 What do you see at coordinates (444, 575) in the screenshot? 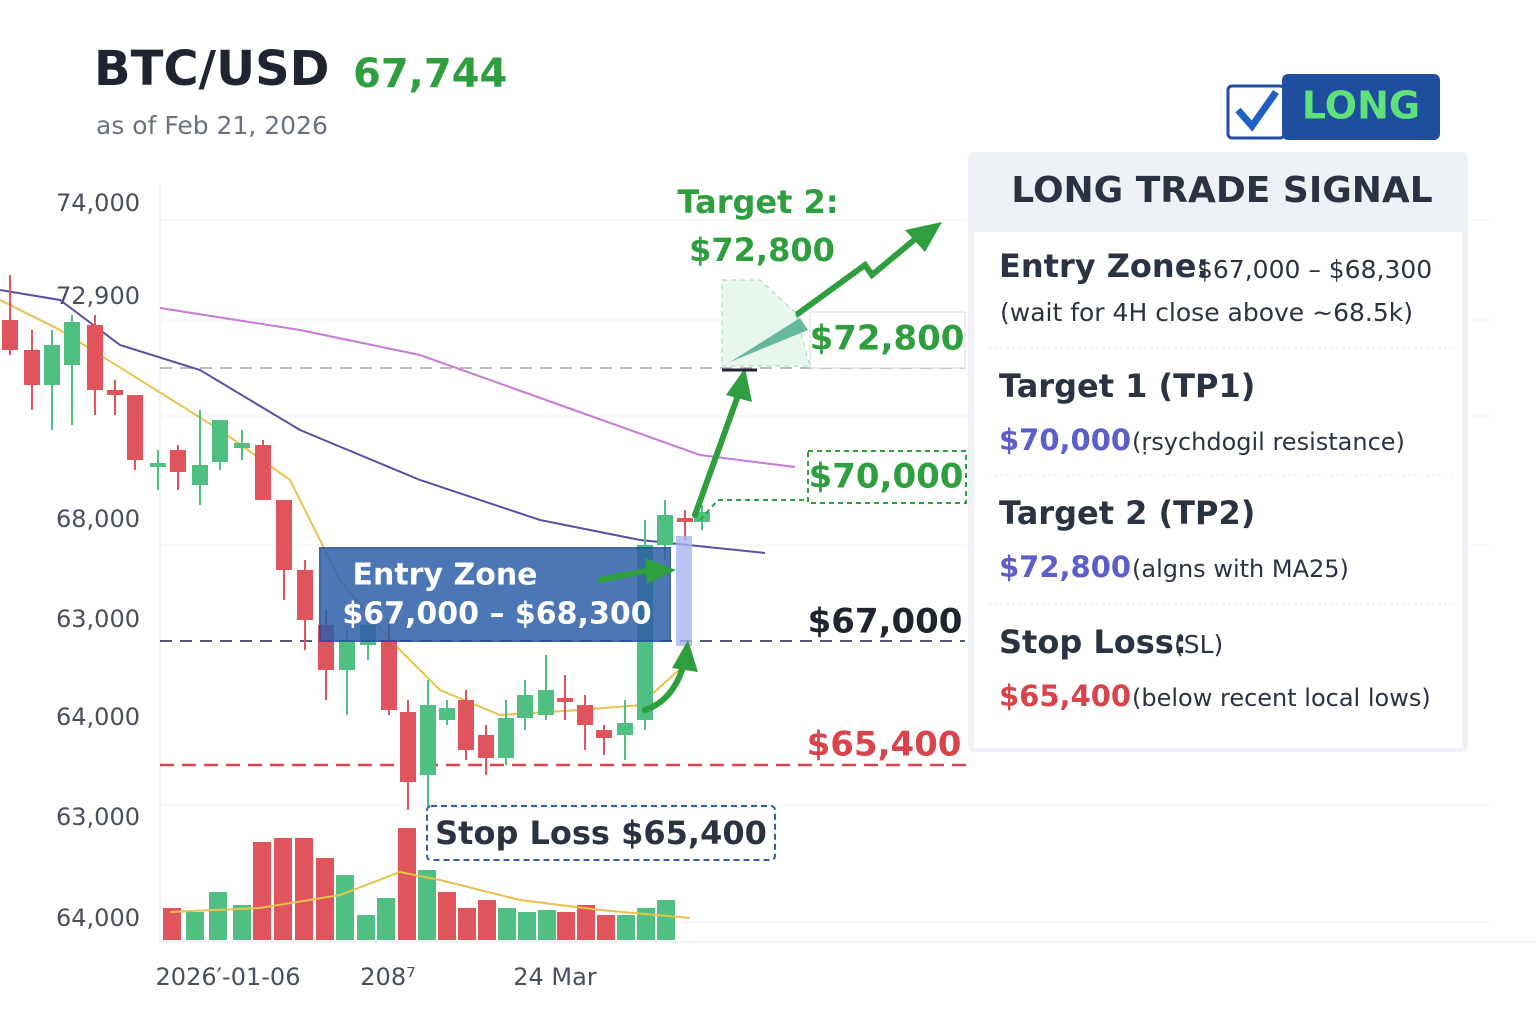
I see `entry-title: Entry Zone` at bounding box center [444, 575].